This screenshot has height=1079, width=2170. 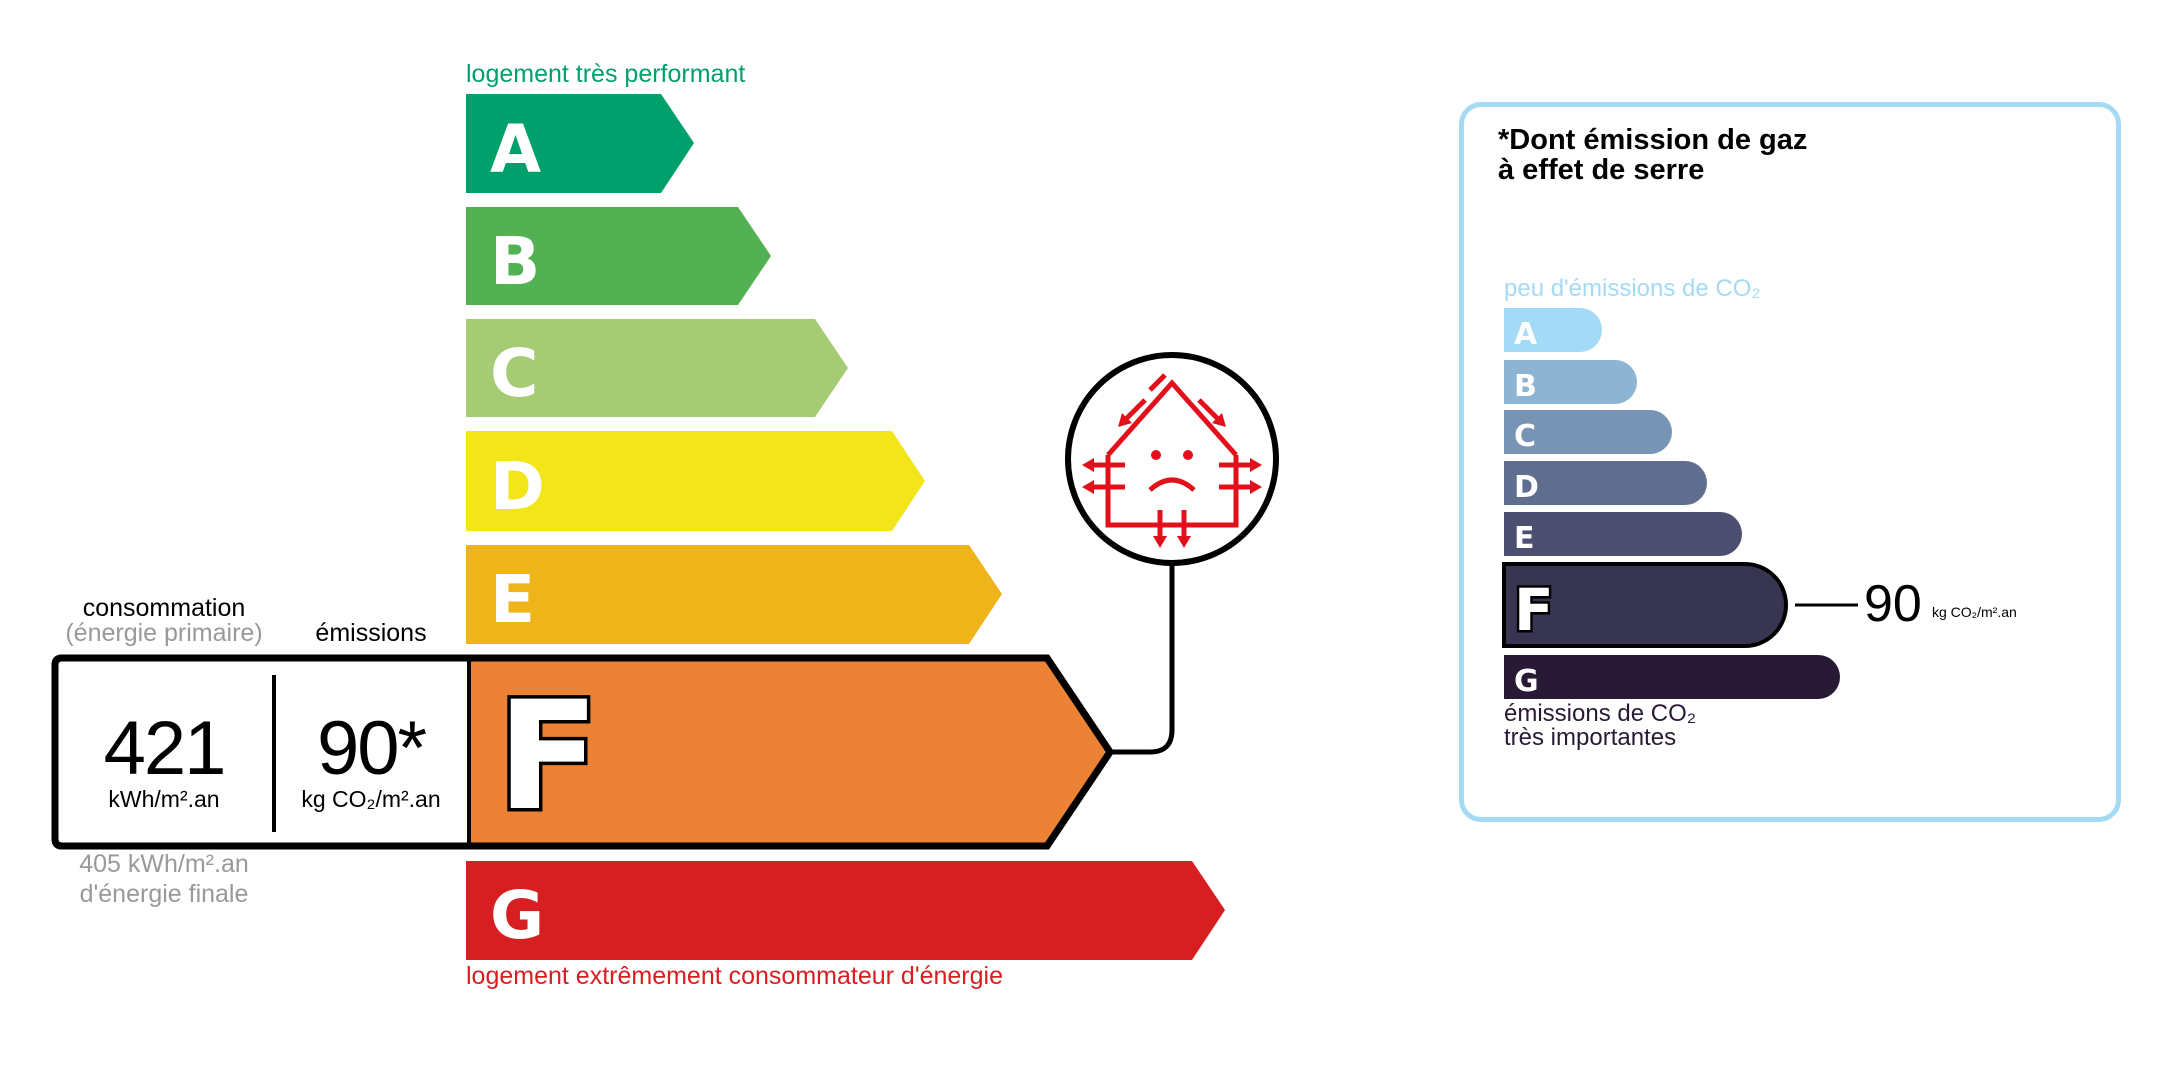 What do you see at coordinates (695, 481) in the screenshot?
I see `energy-bar-d: D` at bounding box center [695, 481].